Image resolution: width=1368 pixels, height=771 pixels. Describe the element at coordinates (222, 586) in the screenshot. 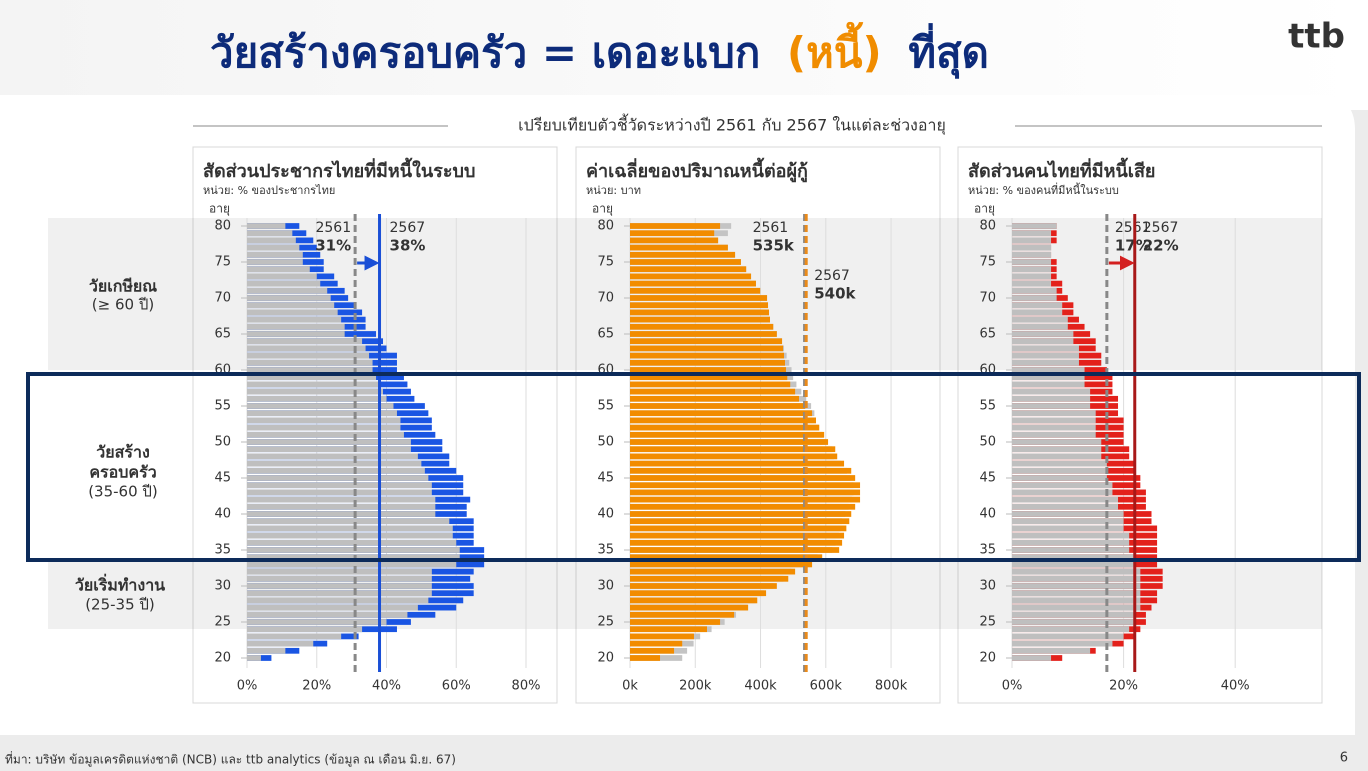

I see `y-tick-label: 30` at that location.